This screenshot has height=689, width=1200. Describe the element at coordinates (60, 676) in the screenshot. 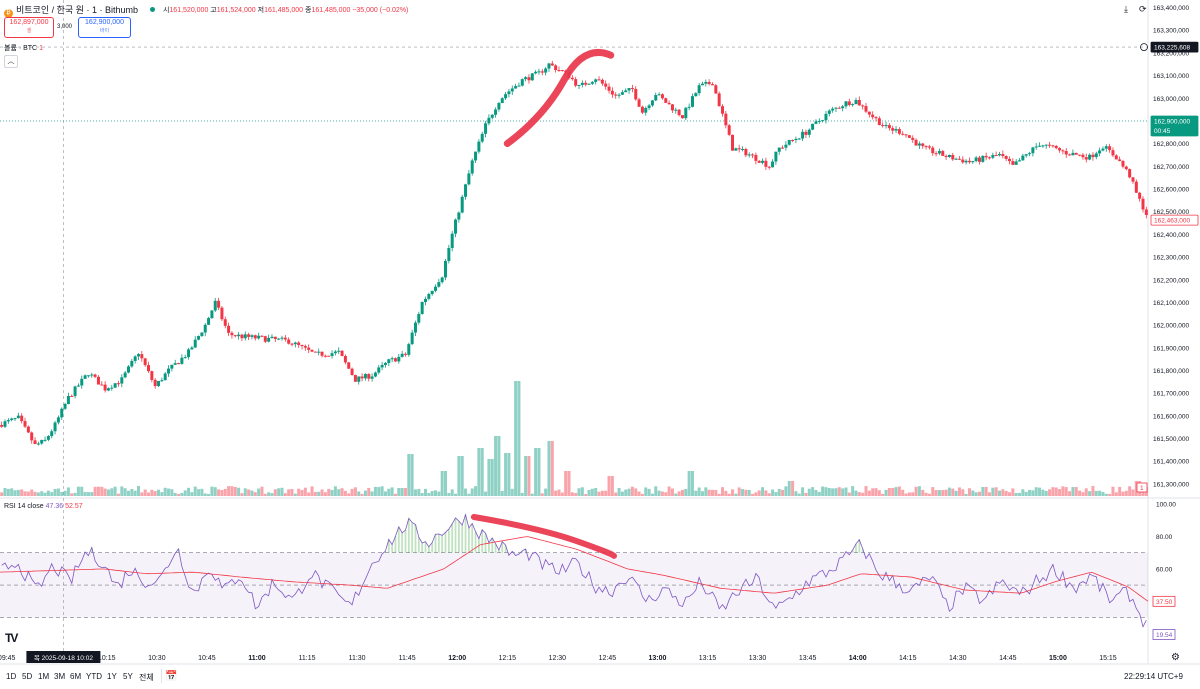

I see `range-button-3: 3M` at that location.